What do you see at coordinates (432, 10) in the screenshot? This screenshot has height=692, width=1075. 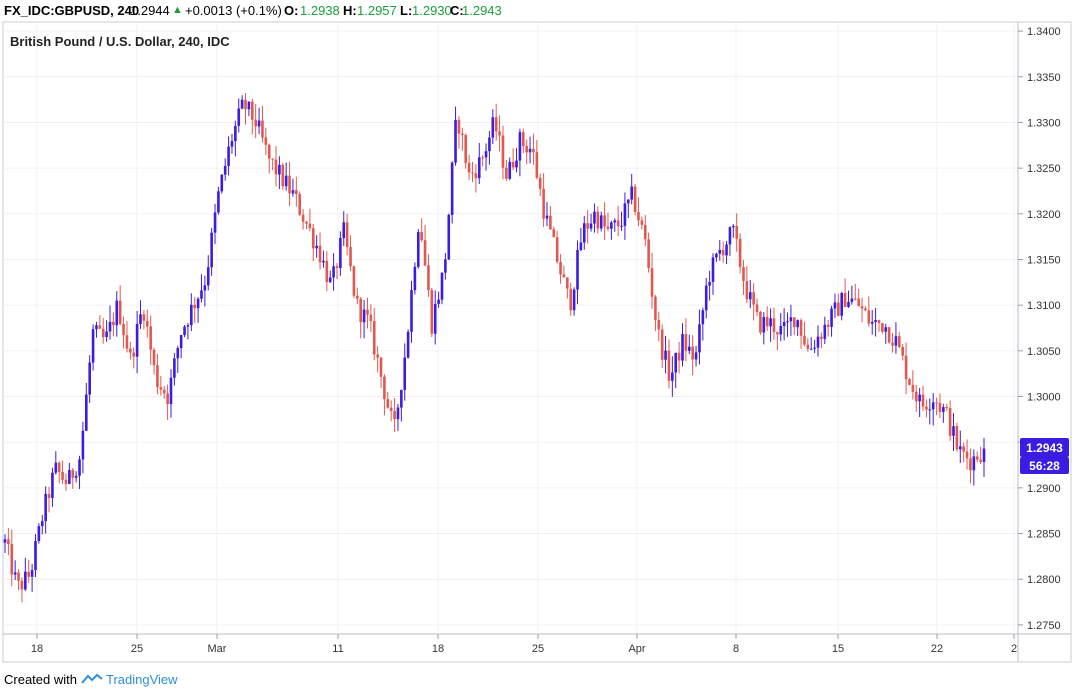 I see `low-value: 1.2930` at bounding box center [432, 10].